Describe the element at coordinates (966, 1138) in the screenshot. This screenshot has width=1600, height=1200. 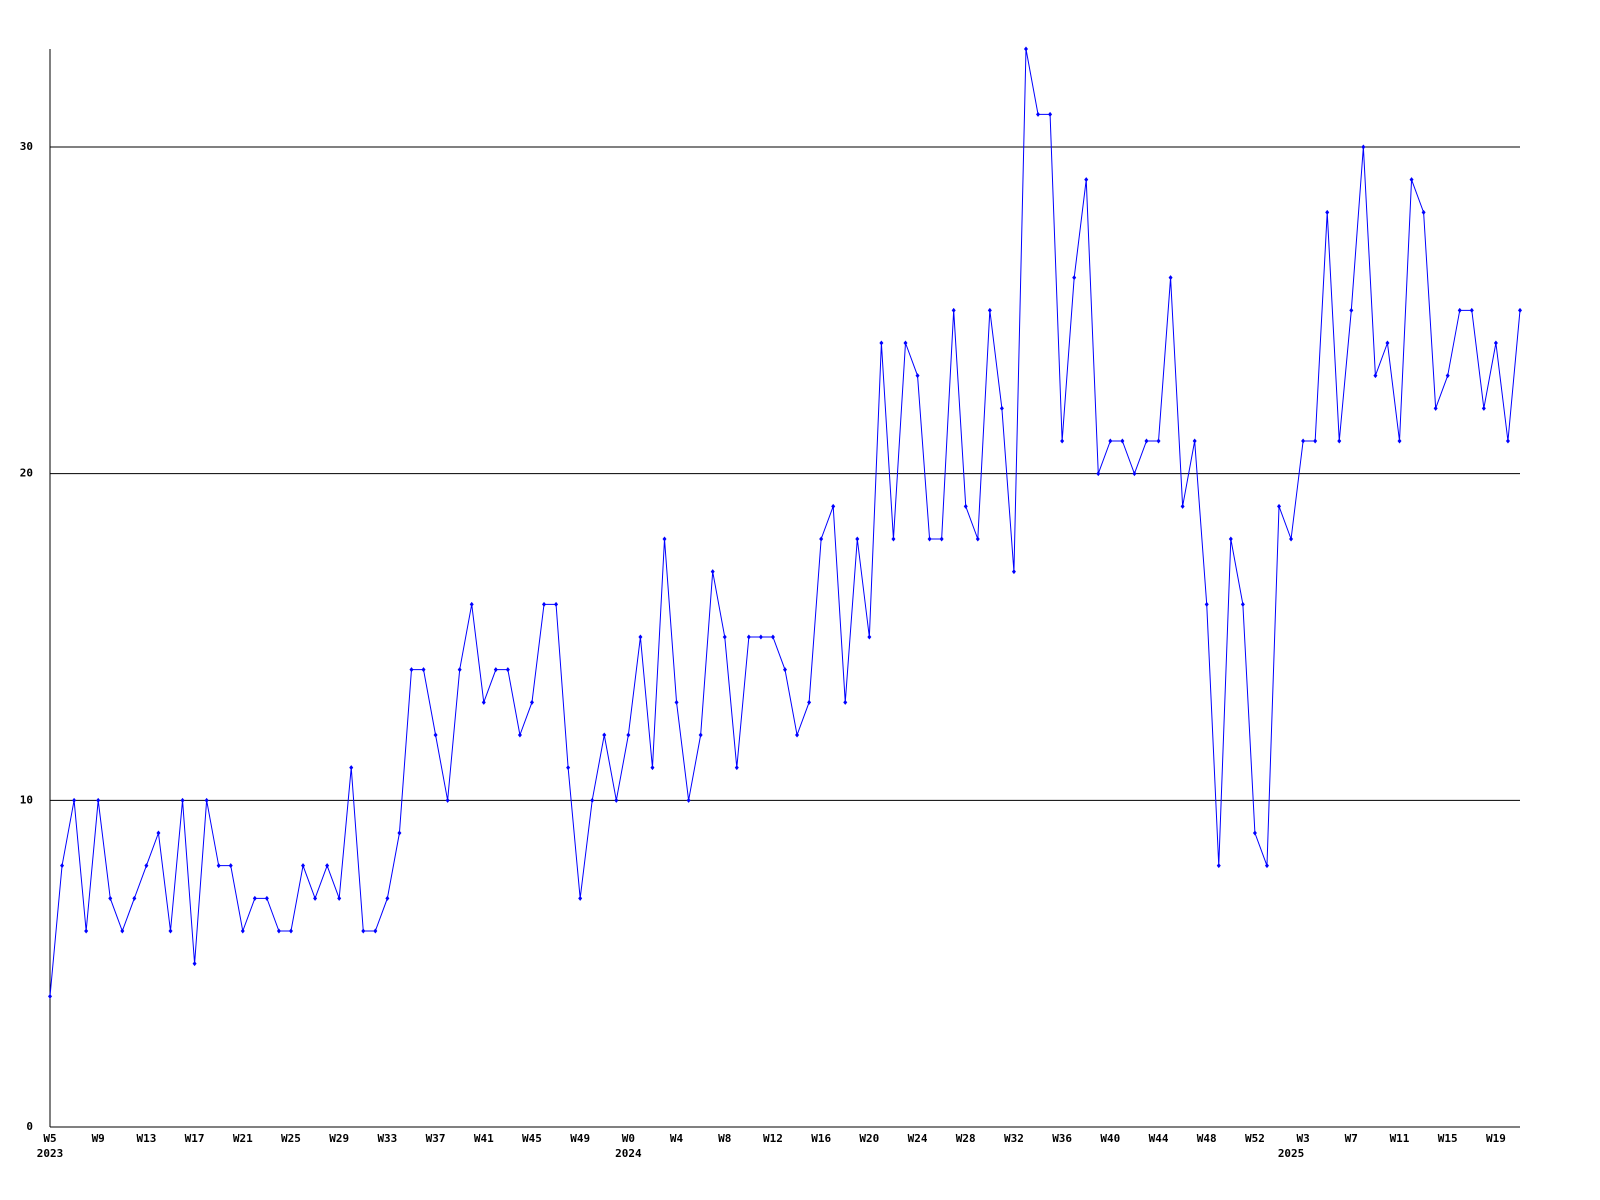
I see `x-tick-label: W28` at that location.